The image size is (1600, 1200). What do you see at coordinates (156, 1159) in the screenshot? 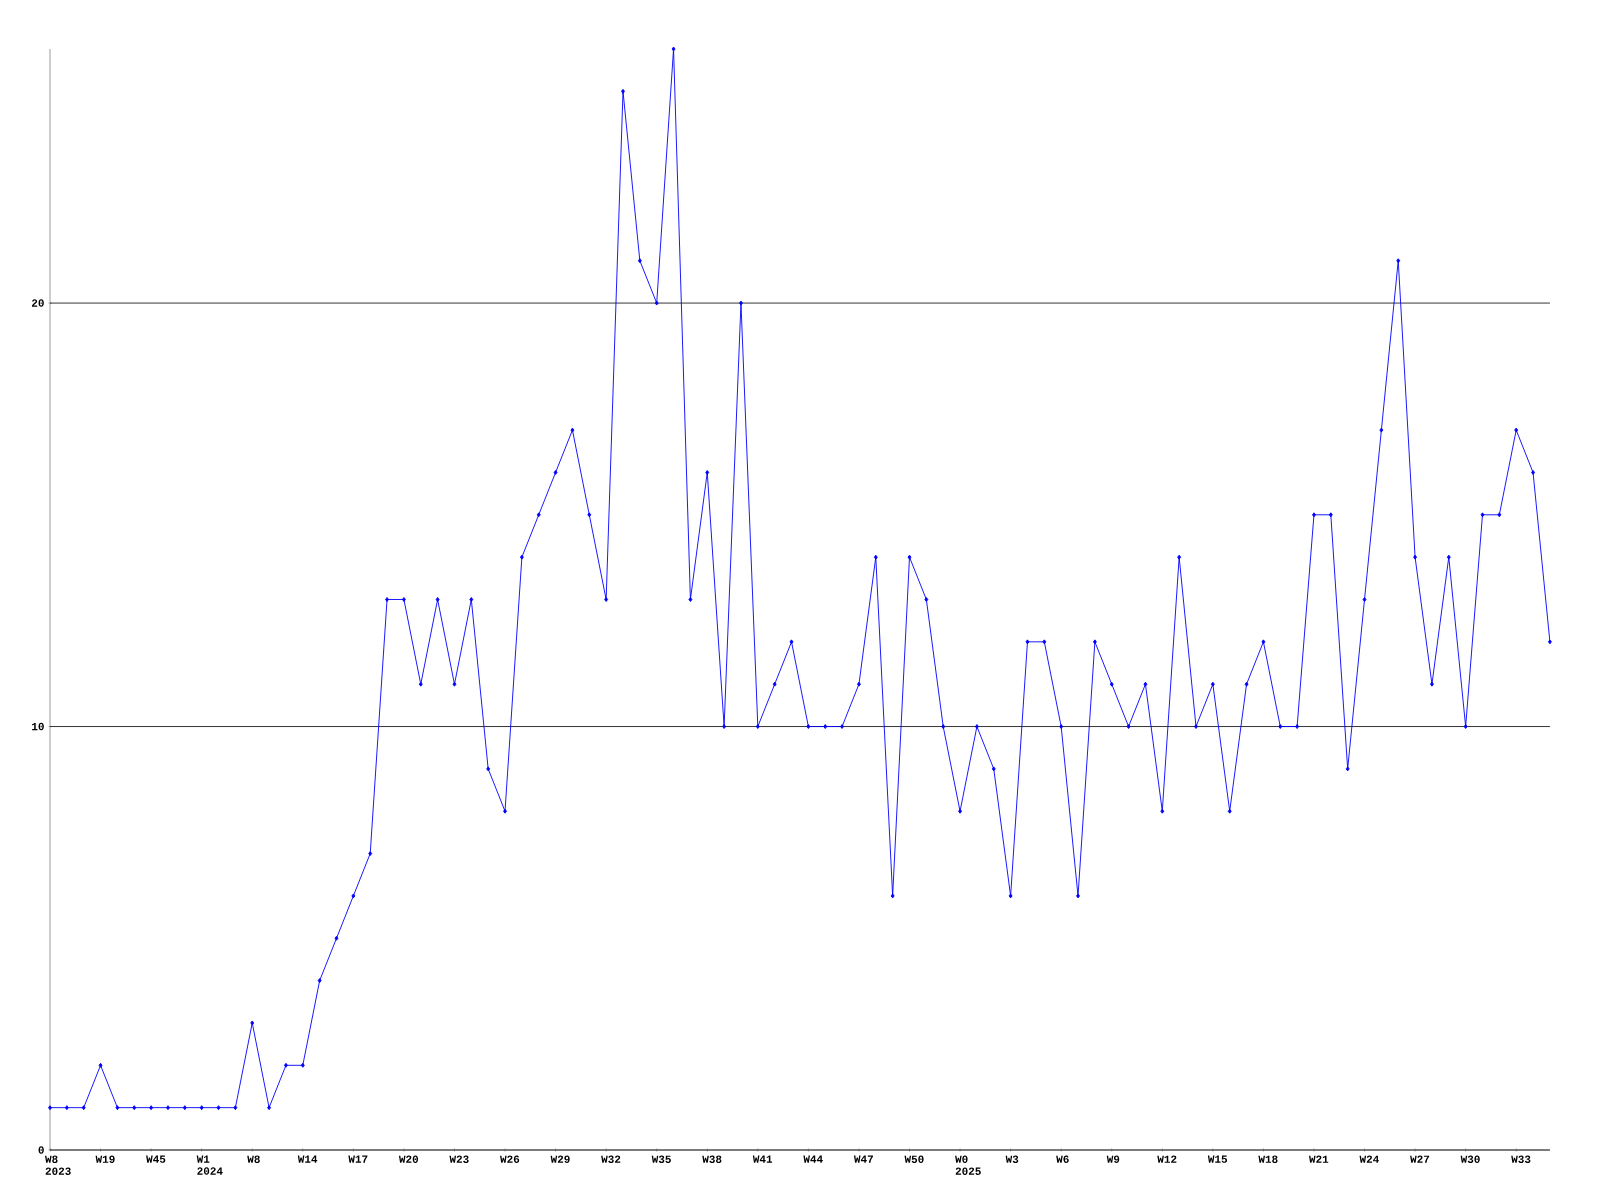
I see `x-tick-label: W45` at bounding box center [156, 1159].